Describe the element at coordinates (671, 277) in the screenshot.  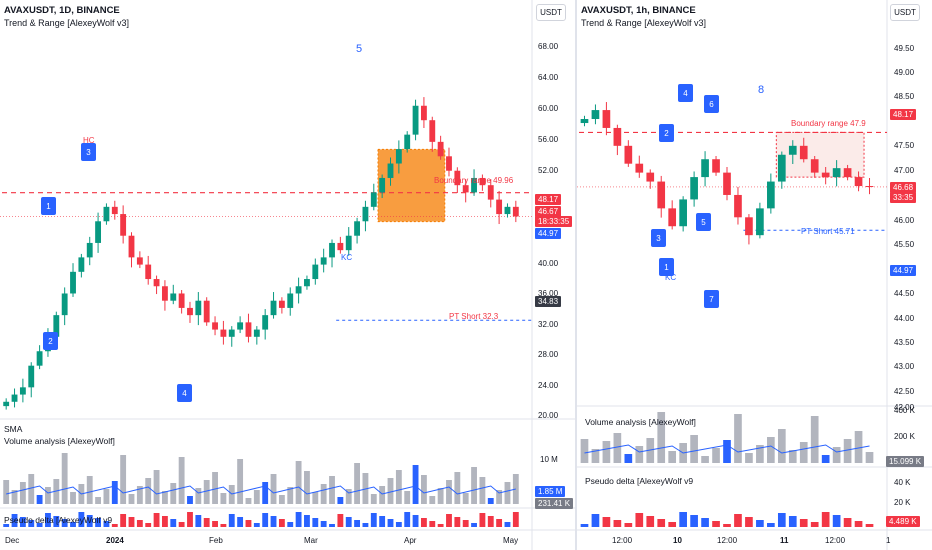
I see `kc-text: KC` at that location.